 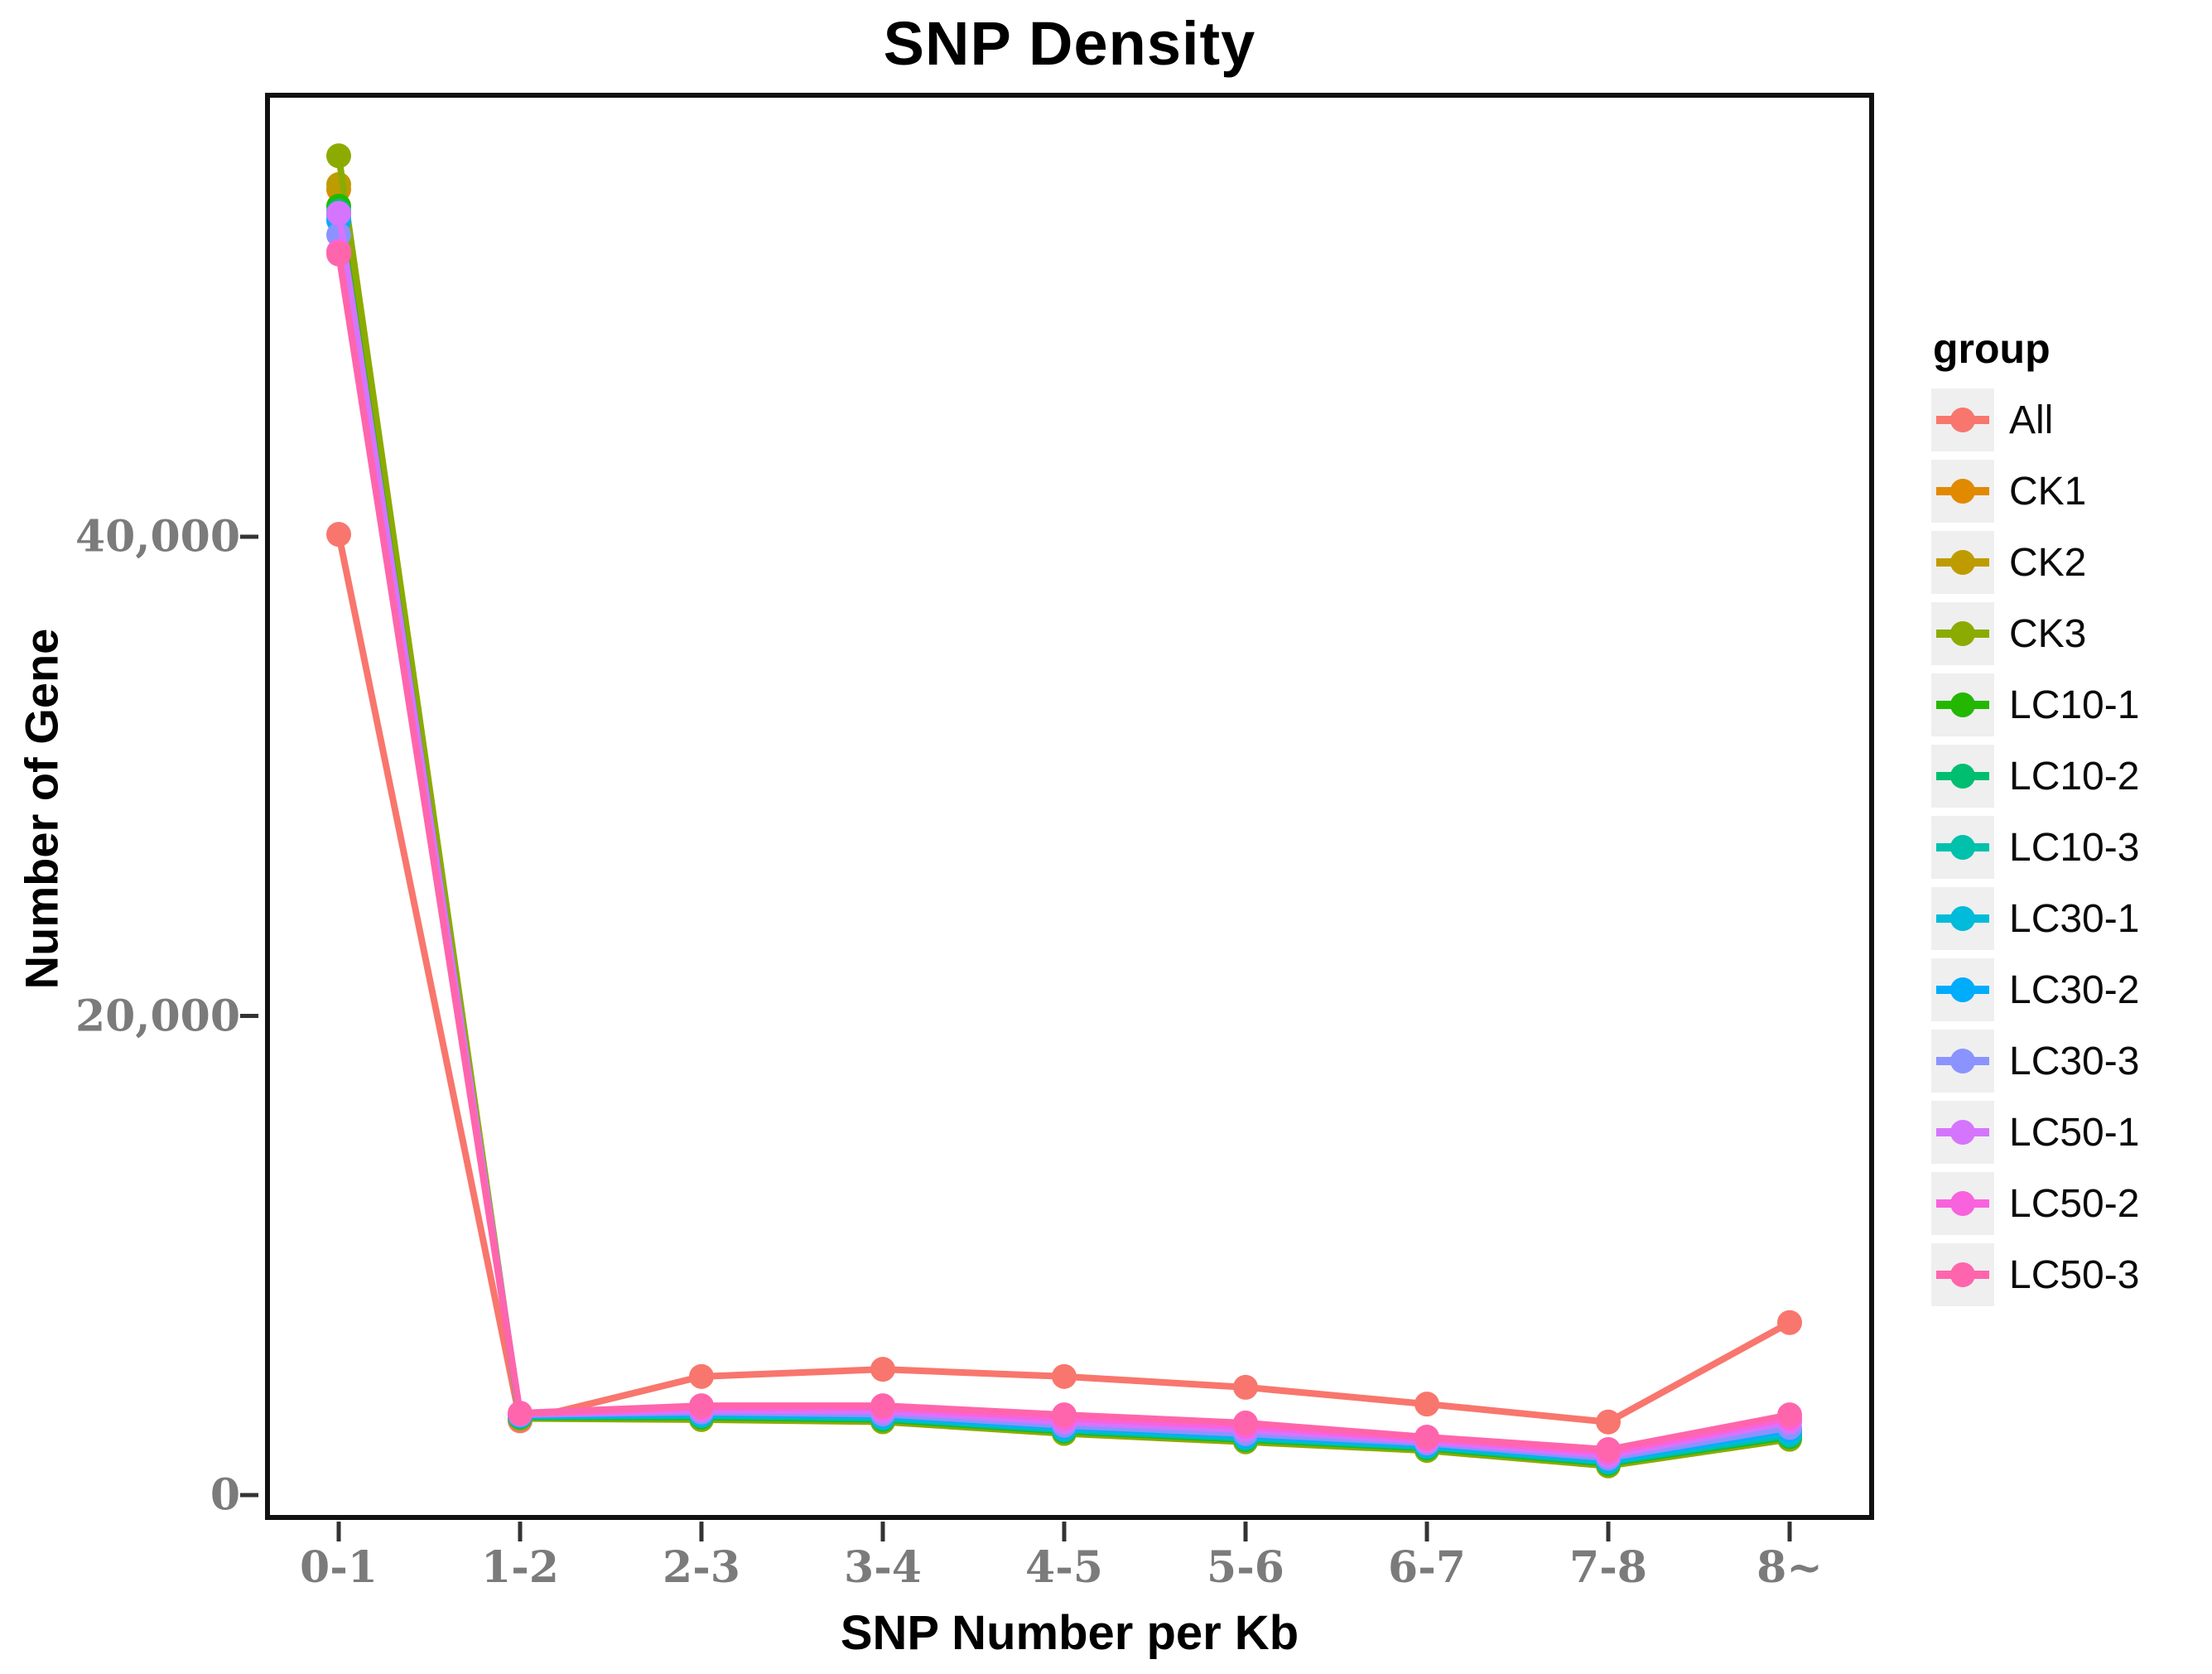 What do you see at coordinates (1245, 1567) in the screenshot?
I see `x-tick-label: 5-6` at bounding box center [1245, 1567].